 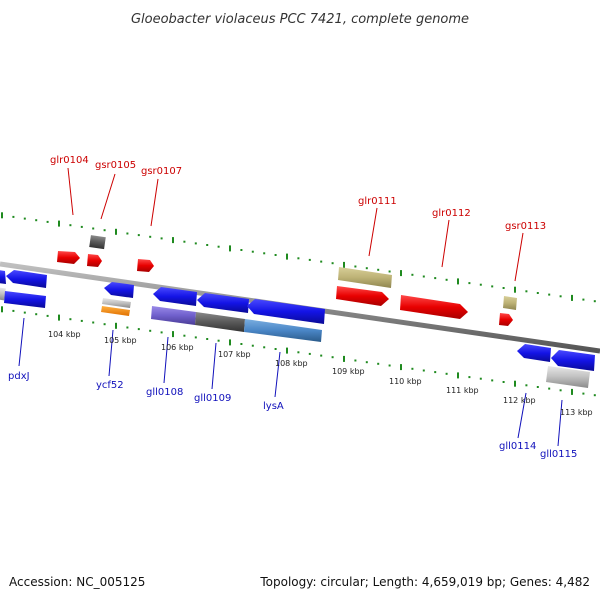 What do you see at coordinates (223, 303) in the screenshot?
I see `gene-gll0109` at bounding box center [223, 303].